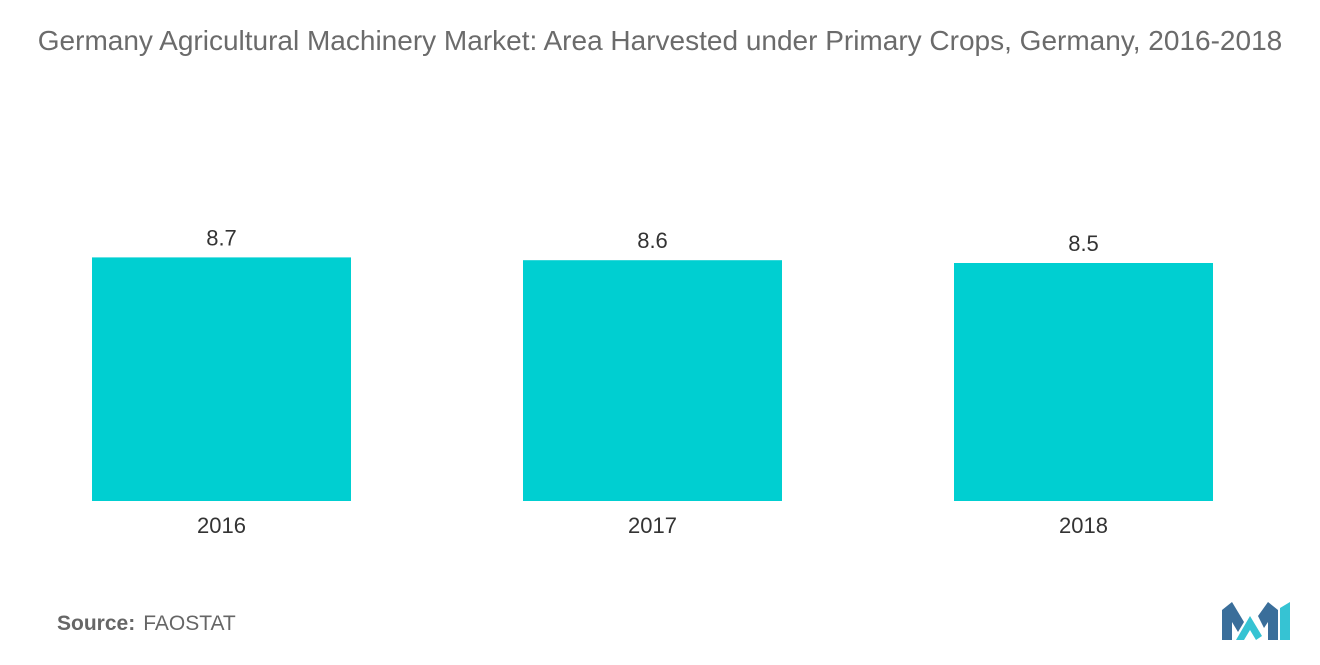 The width and height of the screenshot is (1320, 665). What do you see at coordinates (96, 623) in the screenshot?
I see `source-label: Source:` at bounding box center [96, 623].